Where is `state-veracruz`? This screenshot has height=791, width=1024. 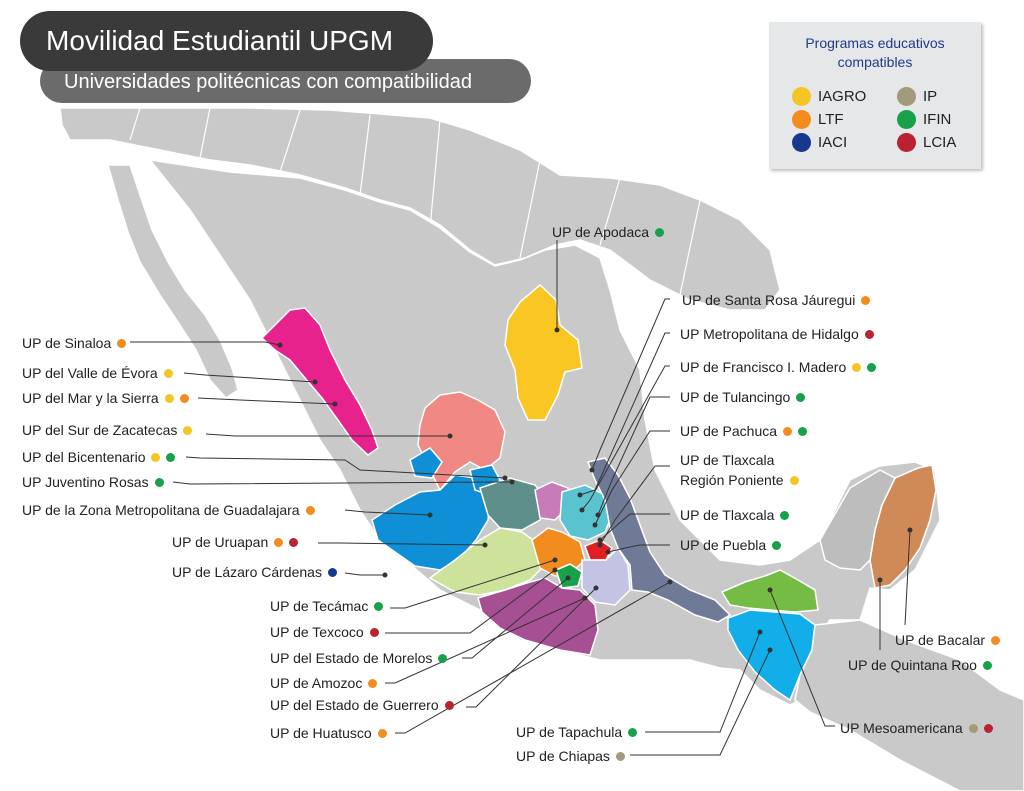
state-veracruz is located at coordinates (659, 540).